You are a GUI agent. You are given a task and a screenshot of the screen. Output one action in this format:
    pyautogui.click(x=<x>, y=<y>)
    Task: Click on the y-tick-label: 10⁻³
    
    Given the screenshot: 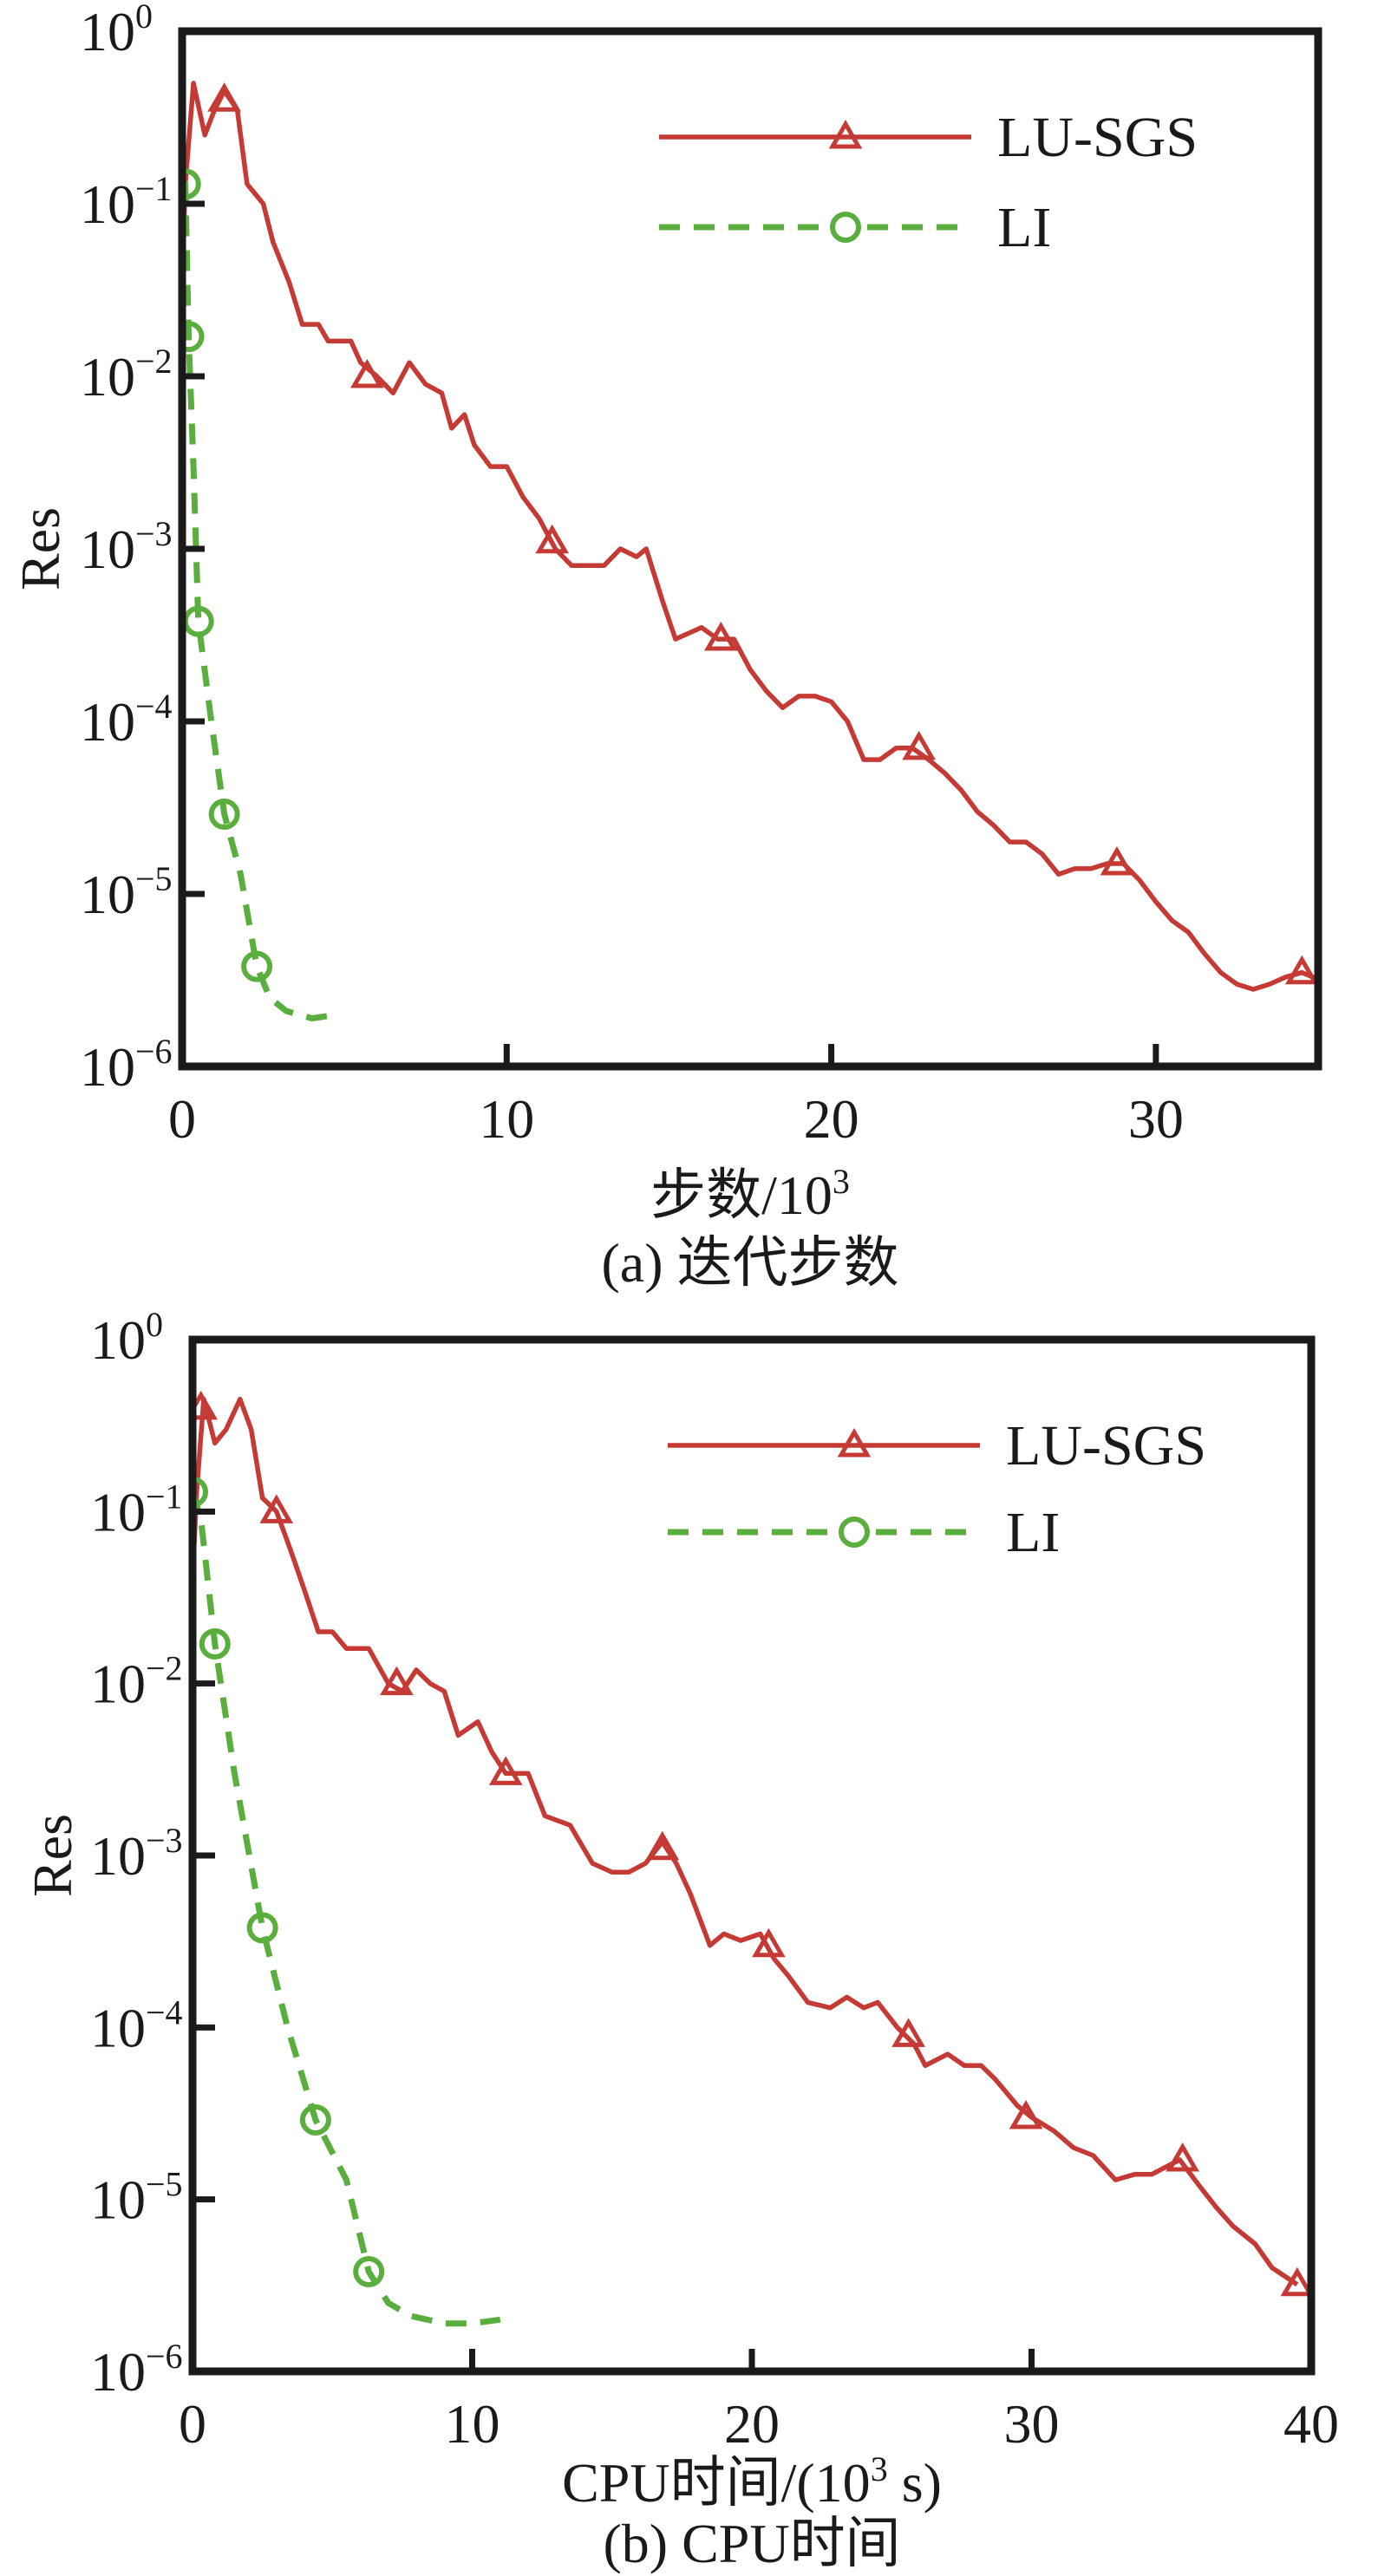 What is the action you would take?
    pyautogui.click(x=126, y=547)
    